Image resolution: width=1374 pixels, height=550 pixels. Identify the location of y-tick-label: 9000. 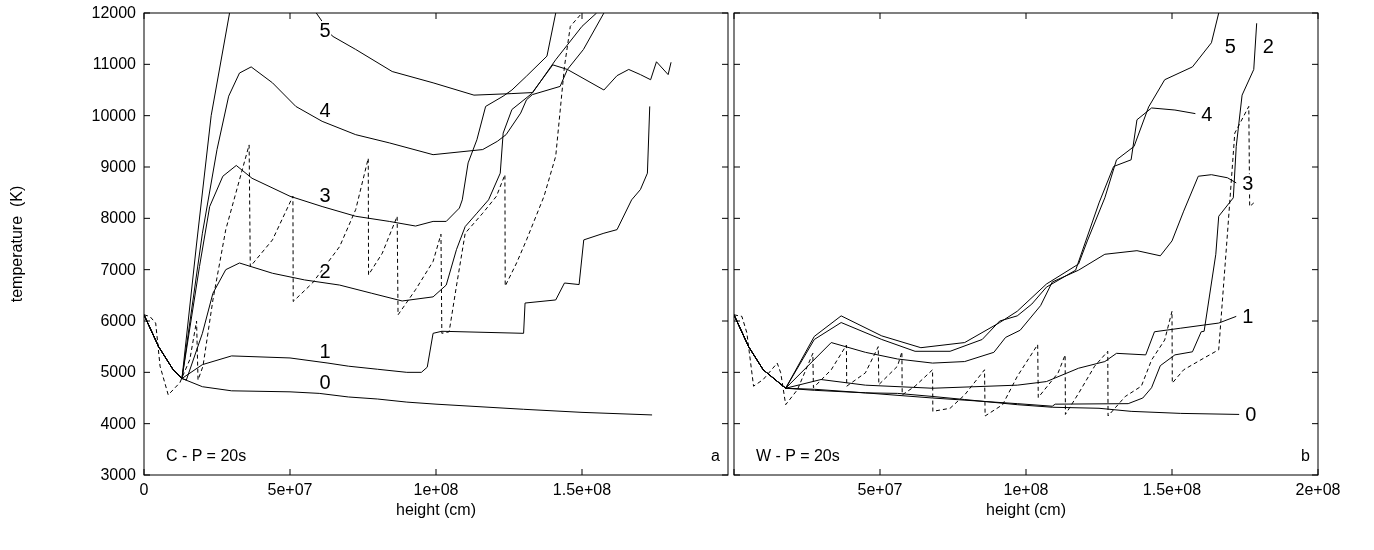
(118, 166).